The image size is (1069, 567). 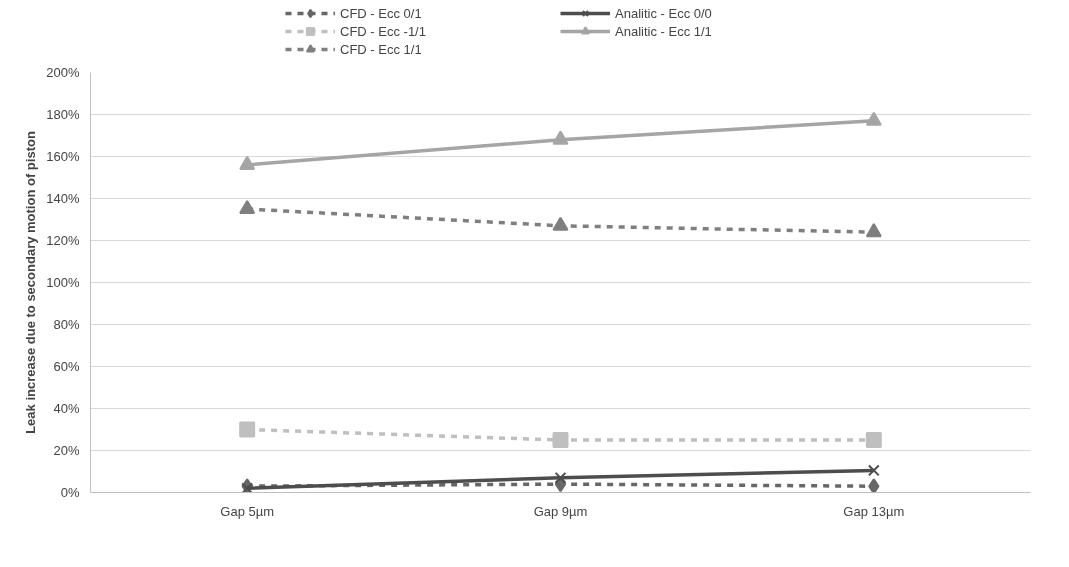 I want to click on y-tick-label: 20%, so click(x=66, y=450).